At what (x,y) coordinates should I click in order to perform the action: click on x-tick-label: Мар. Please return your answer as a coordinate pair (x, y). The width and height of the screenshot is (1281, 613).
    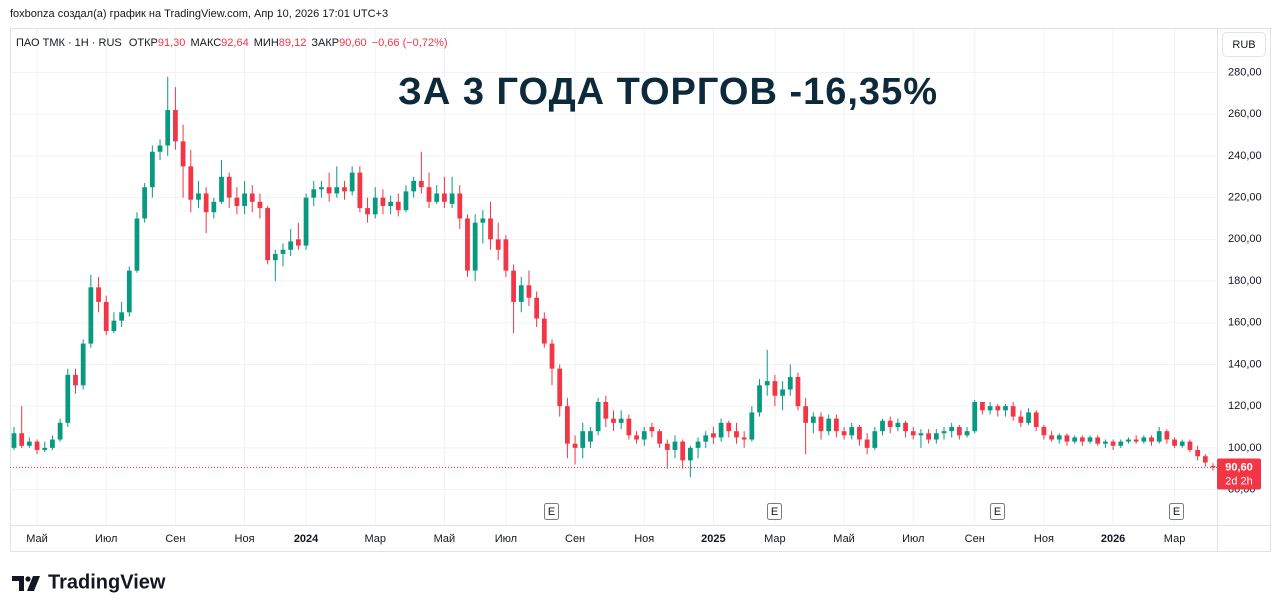
    Looking at the image, I should click on (1175, 539).